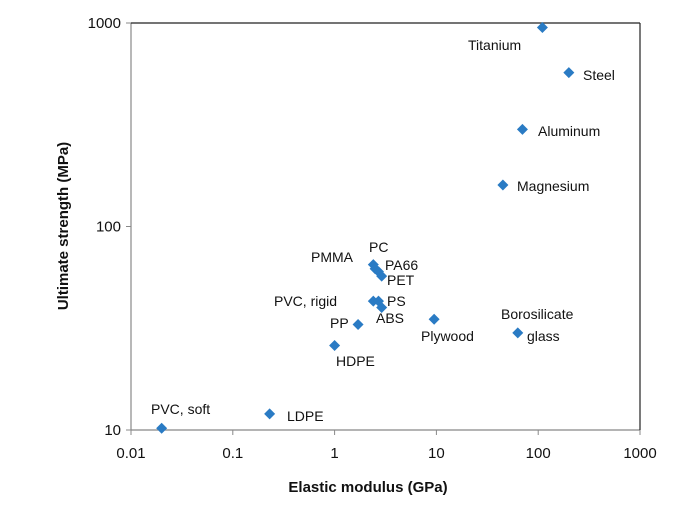  I want to click on x-tick-label: 100, so click(538, 453).